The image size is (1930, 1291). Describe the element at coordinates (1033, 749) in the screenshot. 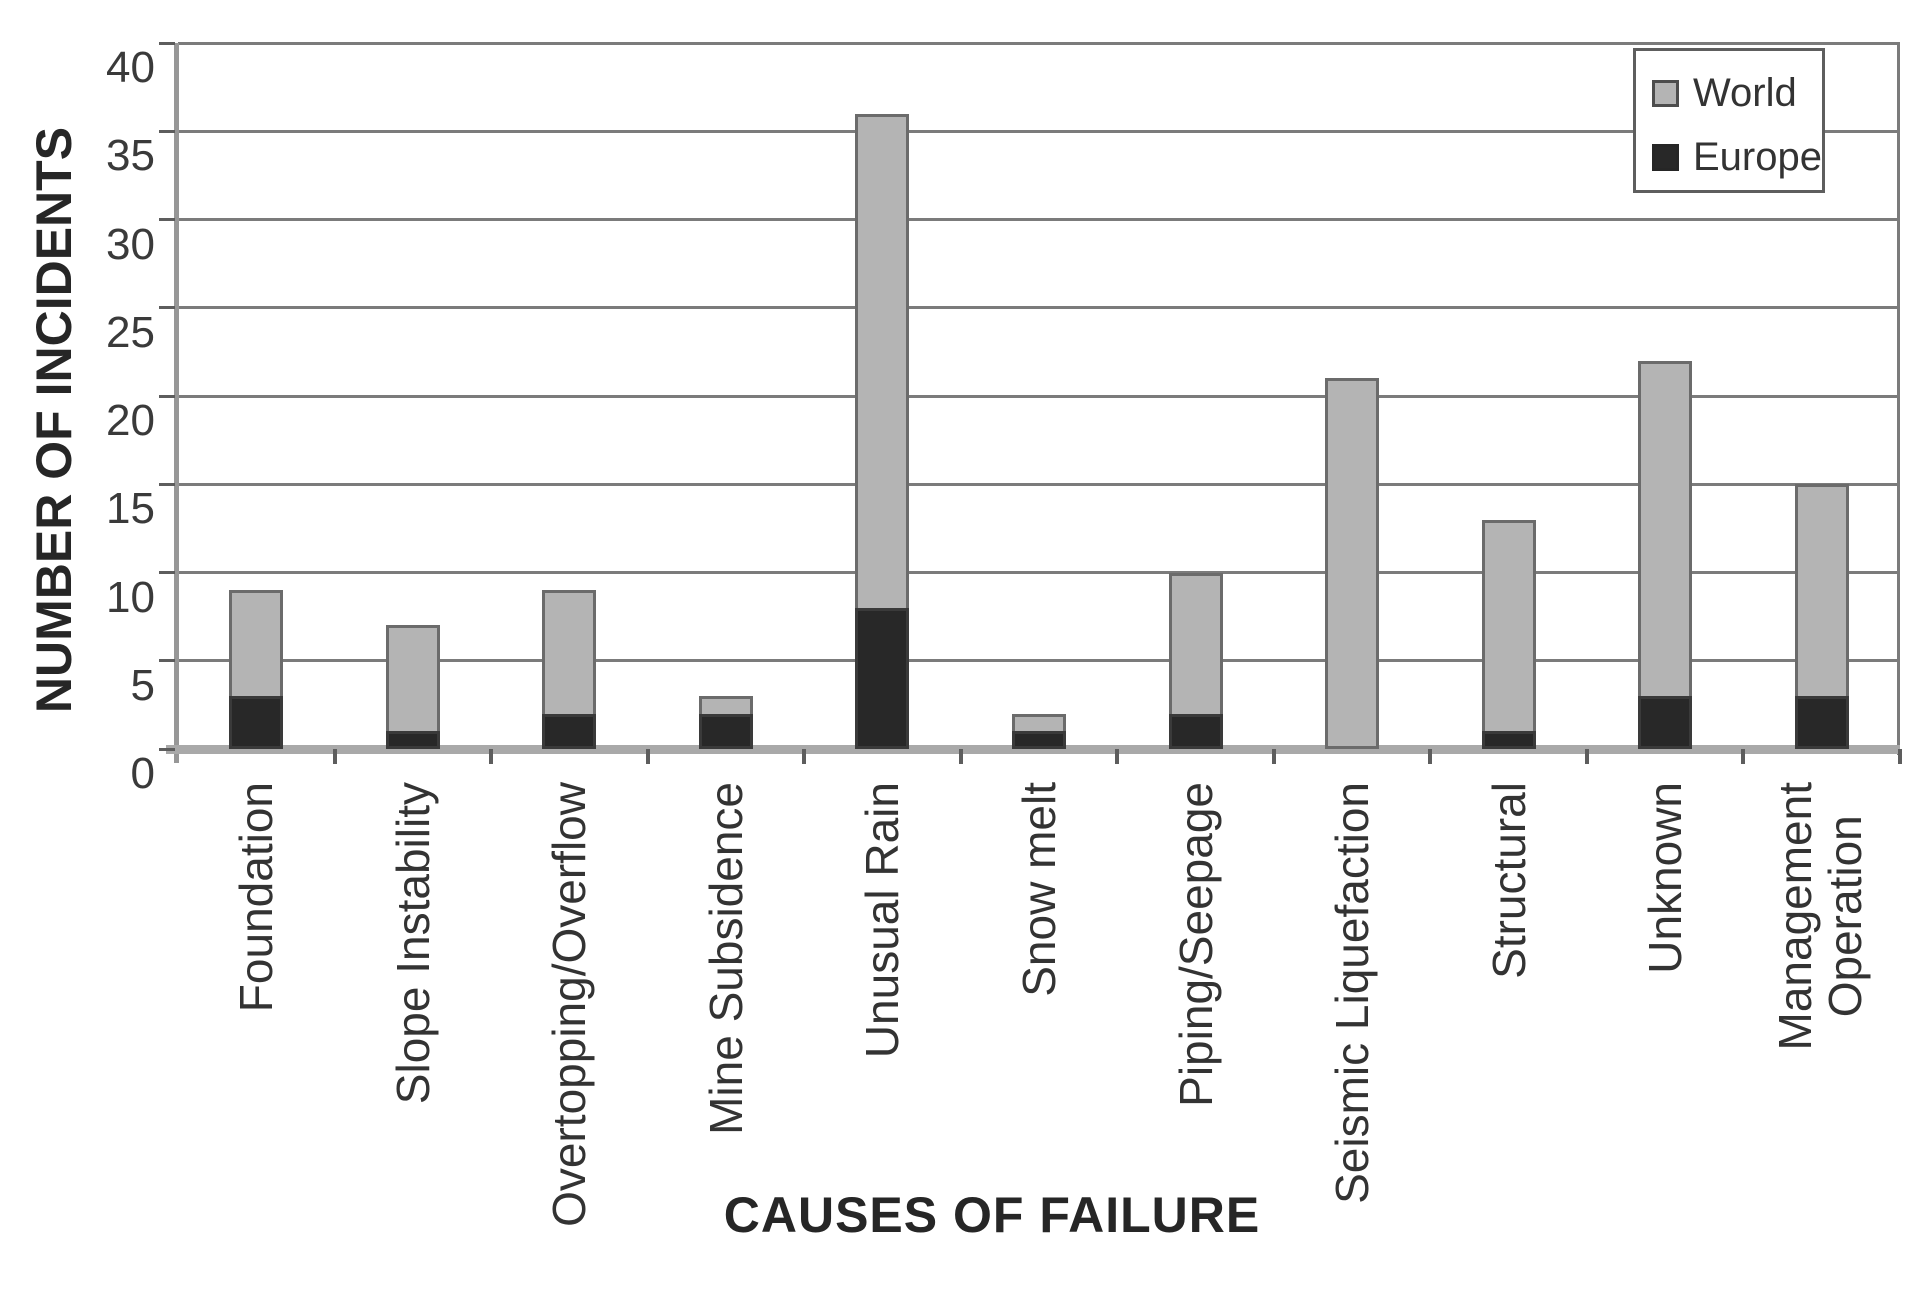

I see `x-axis-line` at that location.